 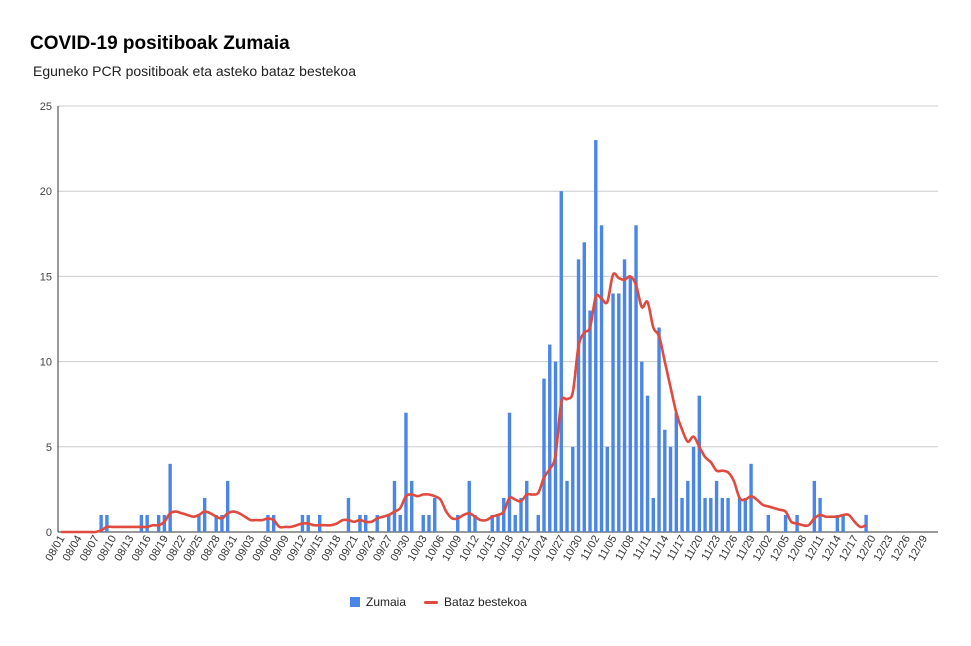 I want to click on legend-item-zumaia: Zumaia, so click(x=378, y=602).